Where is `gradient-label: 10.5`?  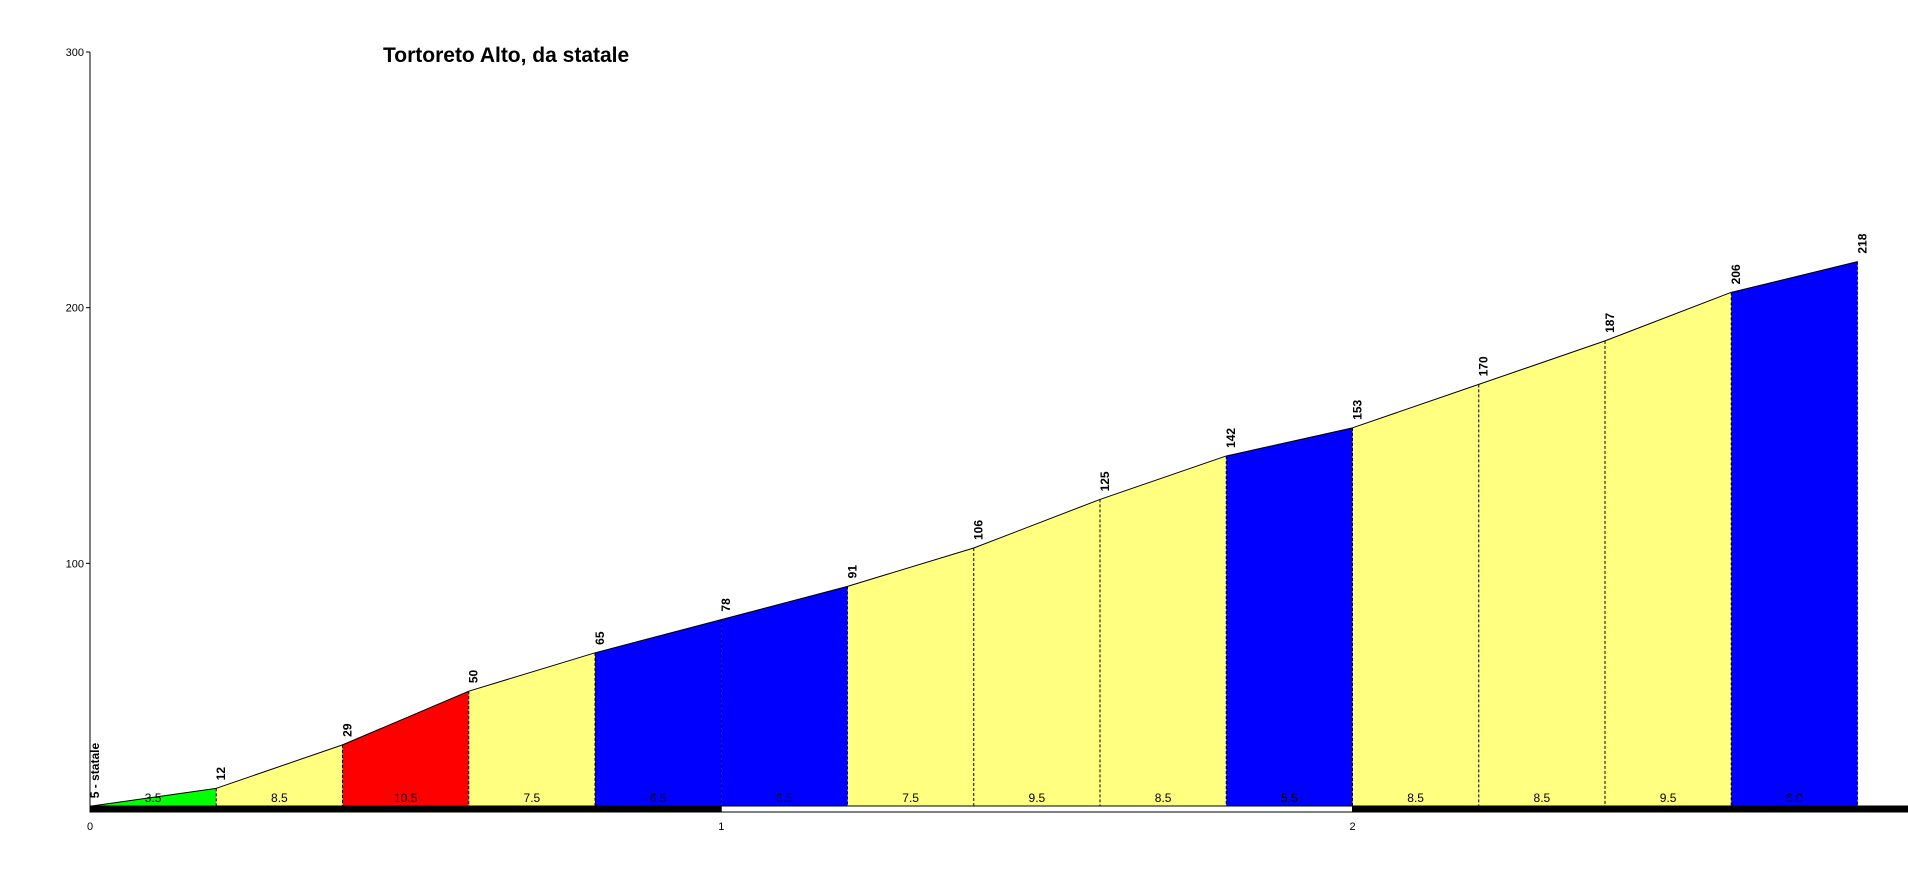 gradient-label: 10.5 is located at coordinates (406, 798).